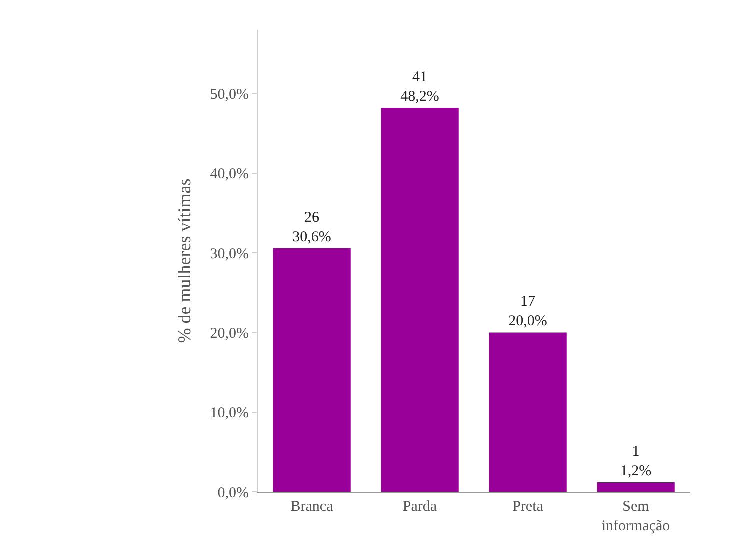 This screenshot has width=754, height=560. Describe the element at coordinates (229, 414) in the screenshot. I see `y-tick-label: 10,0%` at that location.